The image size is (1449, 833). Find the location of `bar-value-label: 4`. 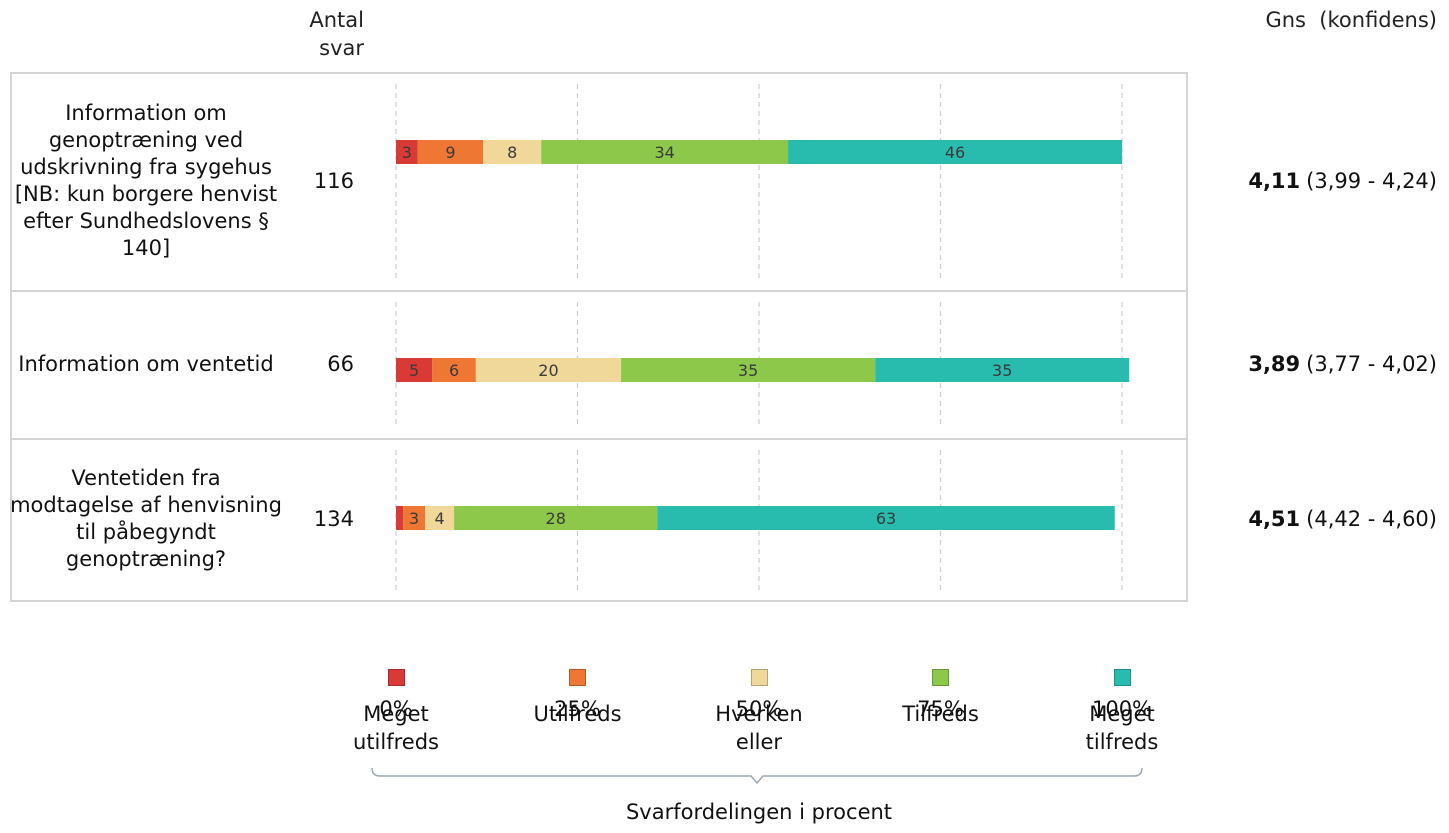

bar-value-label: 4 is located at coordinates (439, 518).